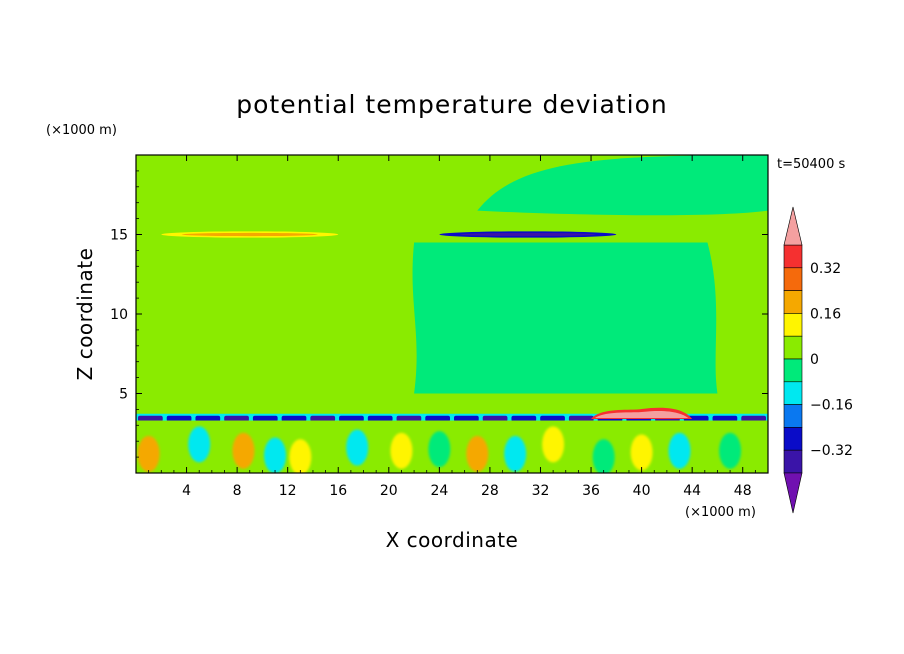 Image resolution: width=904 pixels, height=654 pixels. What do you see at coordinates (831, 406) in the screenshot?
I see `colorbar-tick-label: −0.16` at bounding box center [831, 406].